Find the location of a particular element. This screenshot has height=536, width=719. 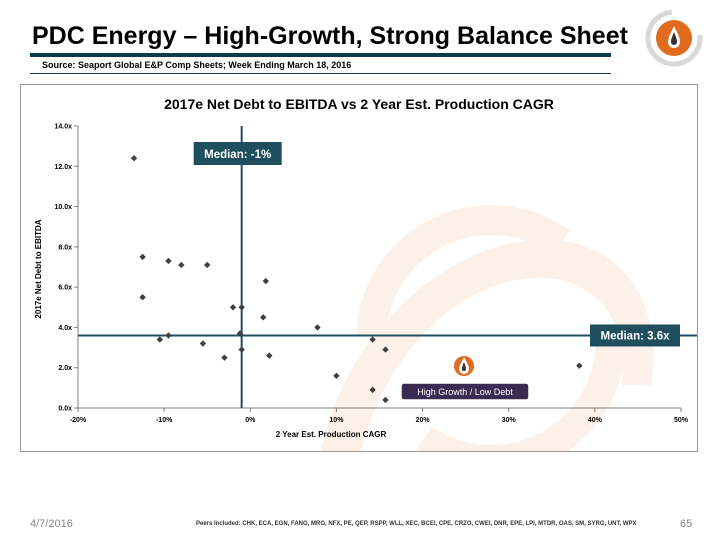

median-y-label-box is located at coordinates (635, 335).